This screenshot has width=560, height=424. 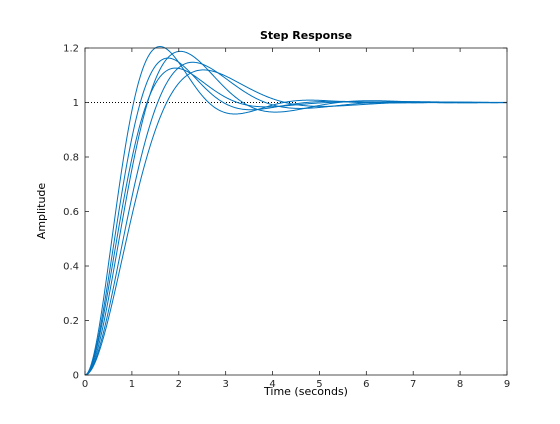 I want to click on y-tick-label: 1, so click(x=76, y=103).